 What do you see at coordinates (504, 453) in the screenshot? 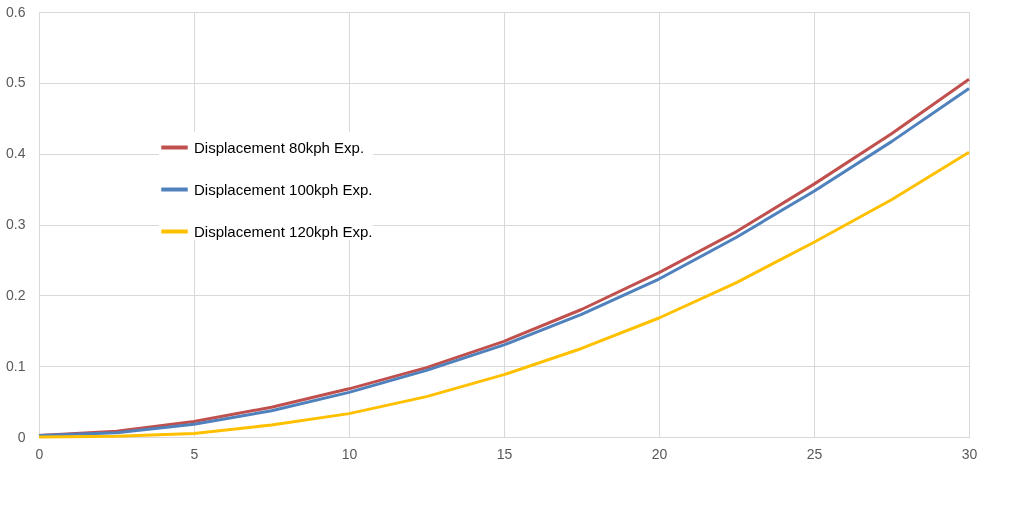
I see `x-tick-label: 15` at bounding box center [504, 453].